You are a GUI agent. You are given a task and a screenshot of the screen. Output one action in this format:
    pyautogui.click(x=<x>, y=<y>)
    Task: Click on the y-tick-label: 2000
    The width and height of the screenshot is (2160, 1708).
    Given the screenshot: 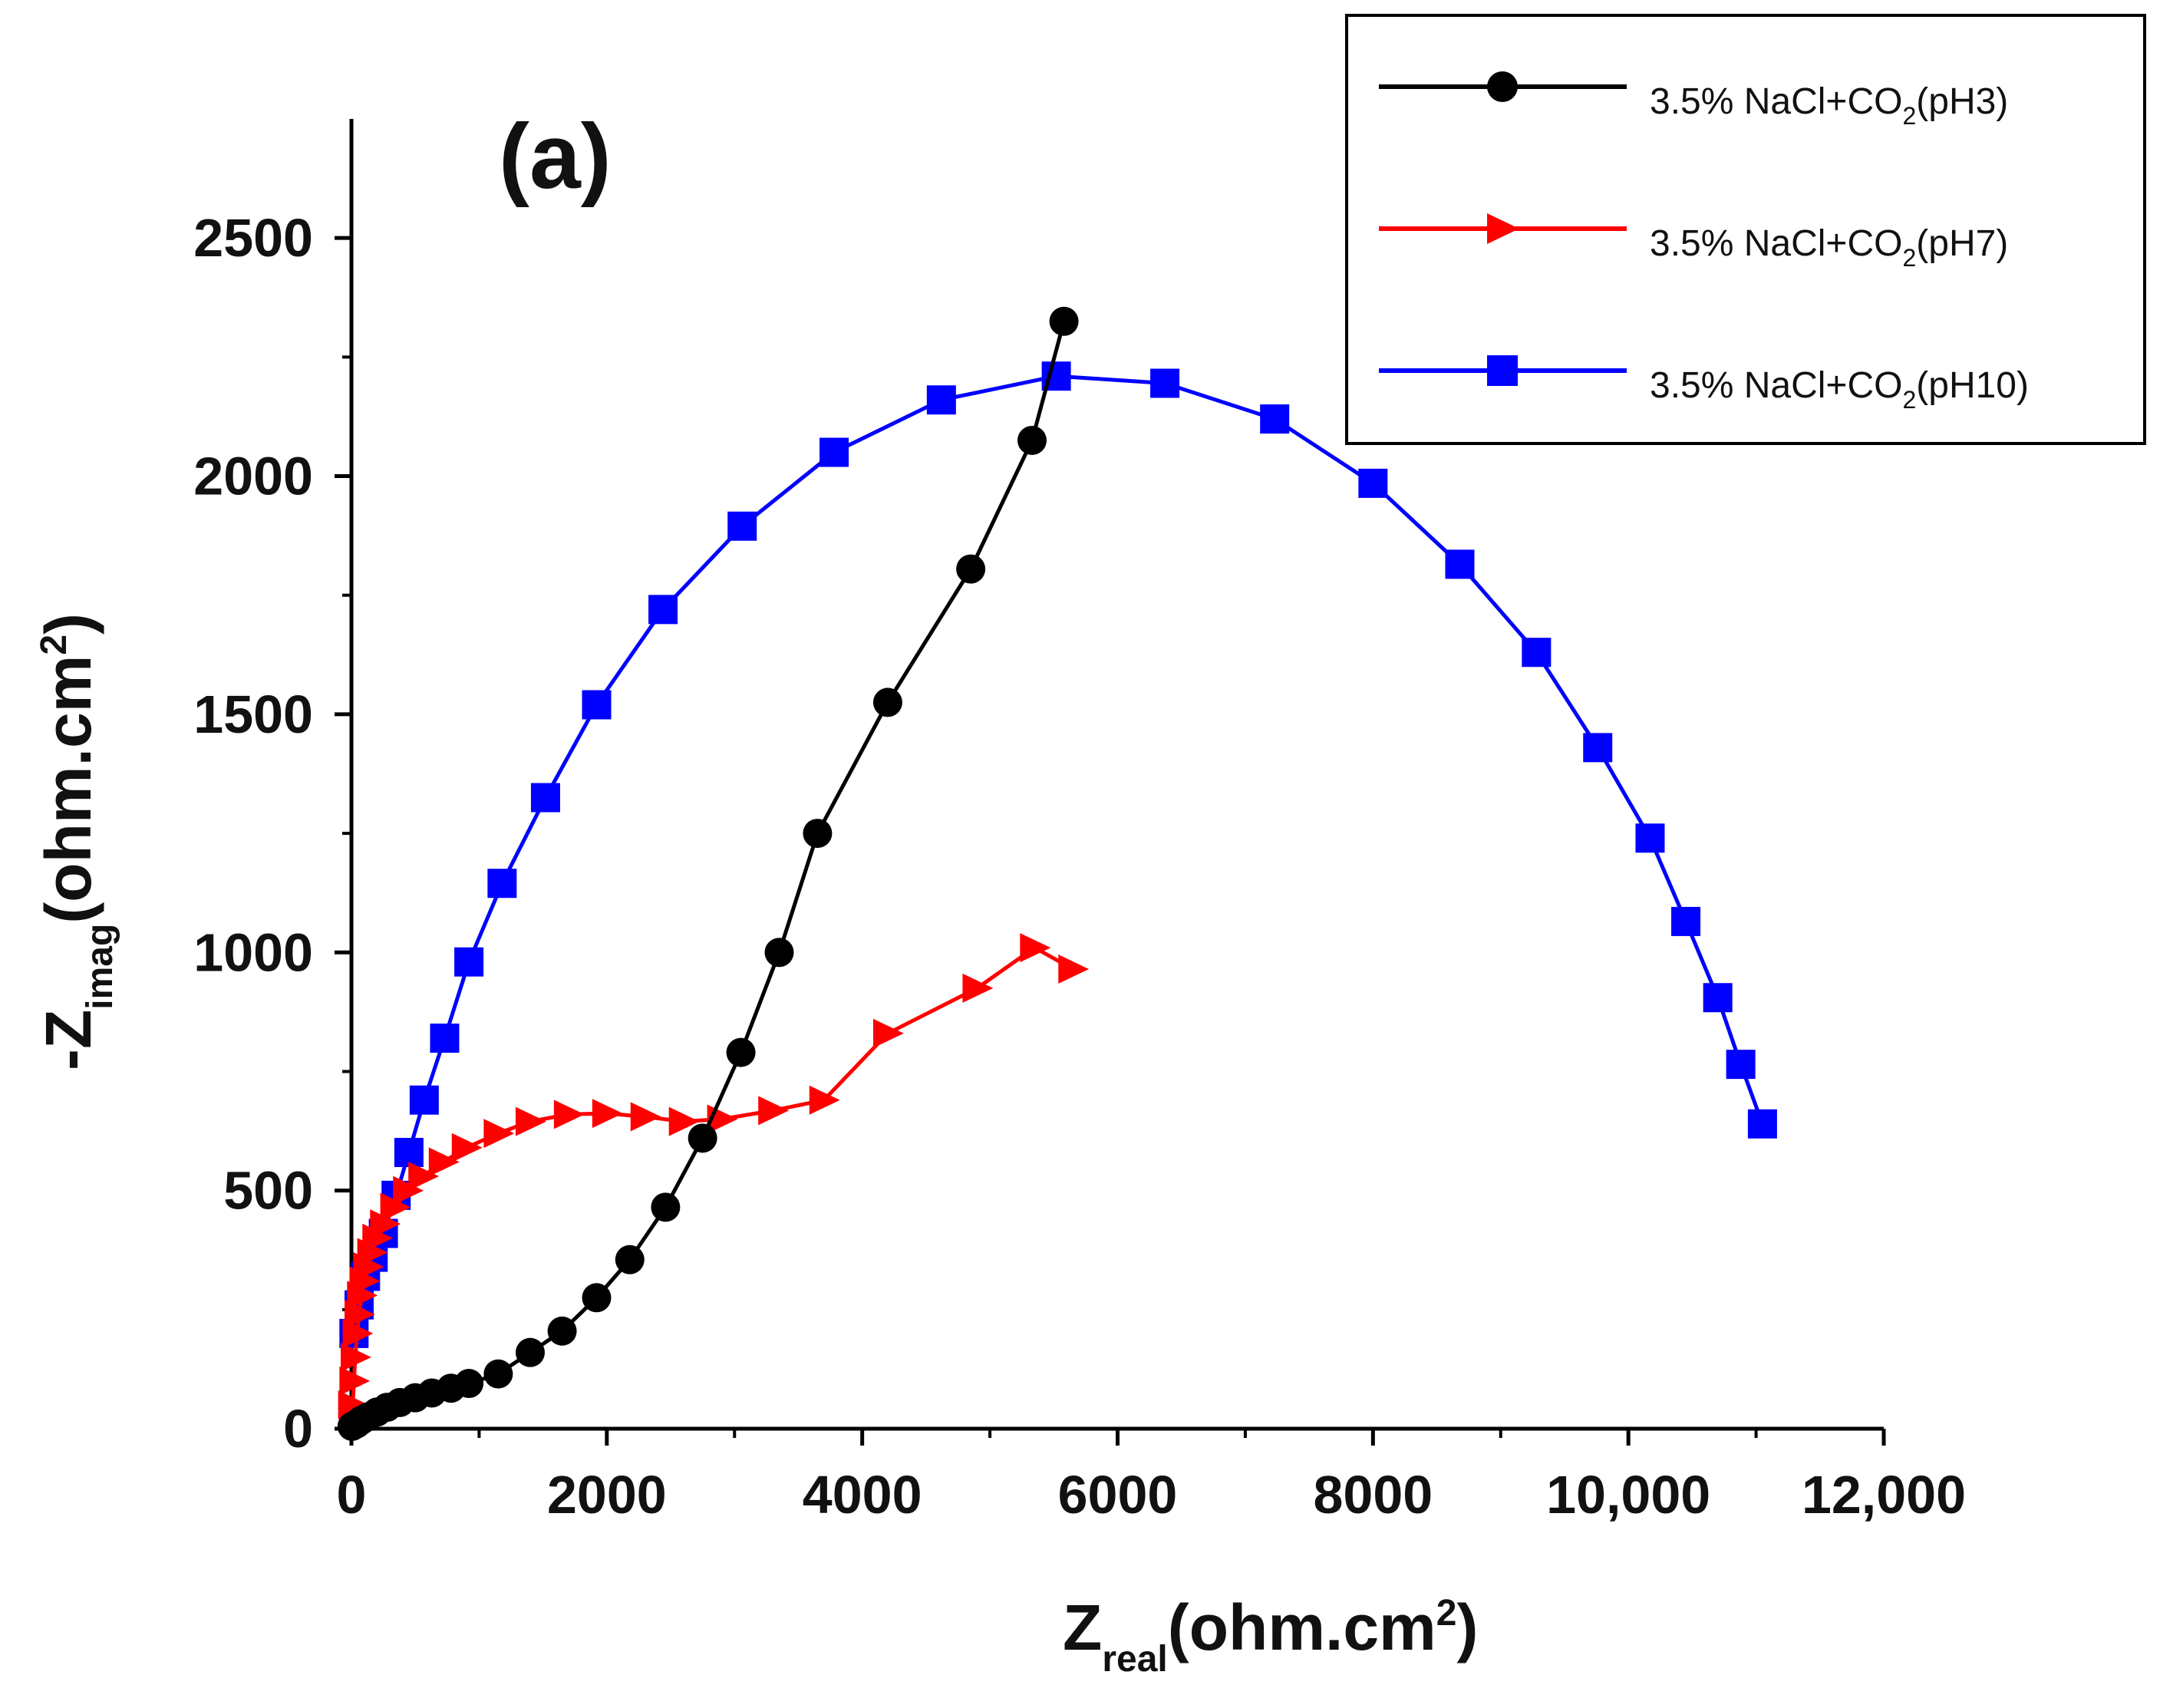 What is the action you would take?
    pyautogui.click(x=253, y=476)
    